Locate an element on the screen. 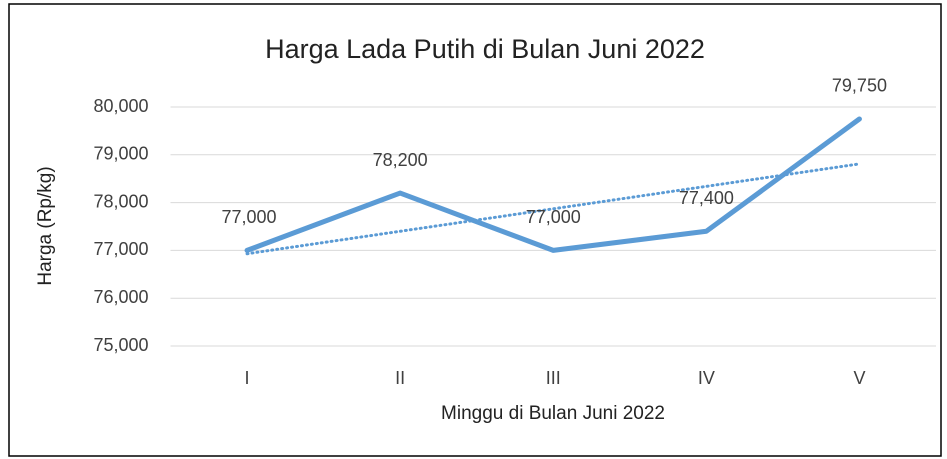  trendline is located at coordinates (553, 209).